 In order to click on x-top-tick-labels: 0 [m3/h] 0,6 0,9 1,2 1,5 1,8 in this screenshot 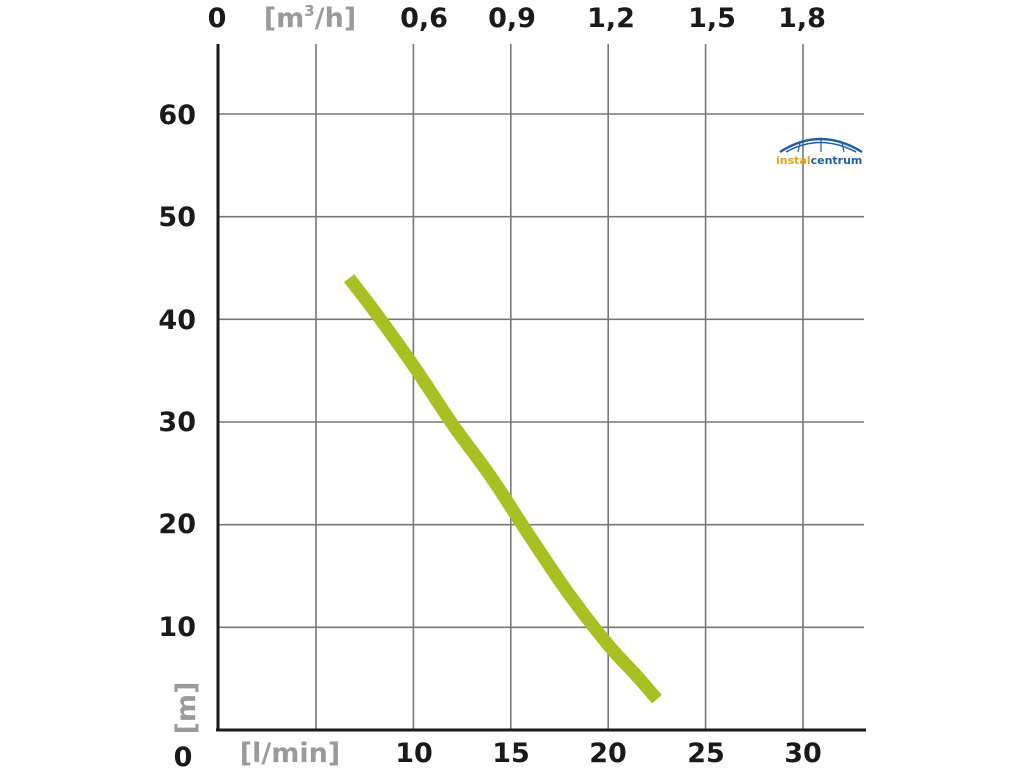, I will do `click(517, 18)`.